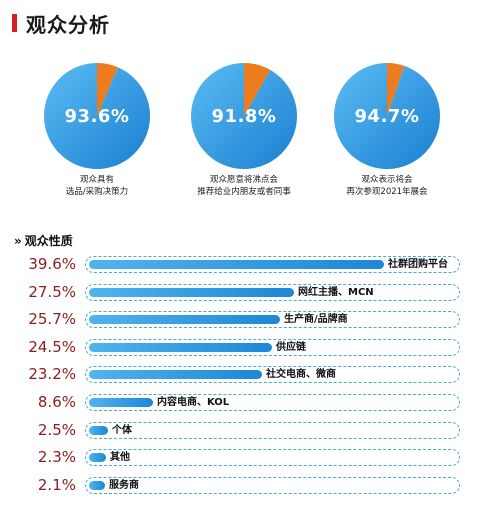  I want to click on pie-caption-line: 观众具有, so click(96, 180).